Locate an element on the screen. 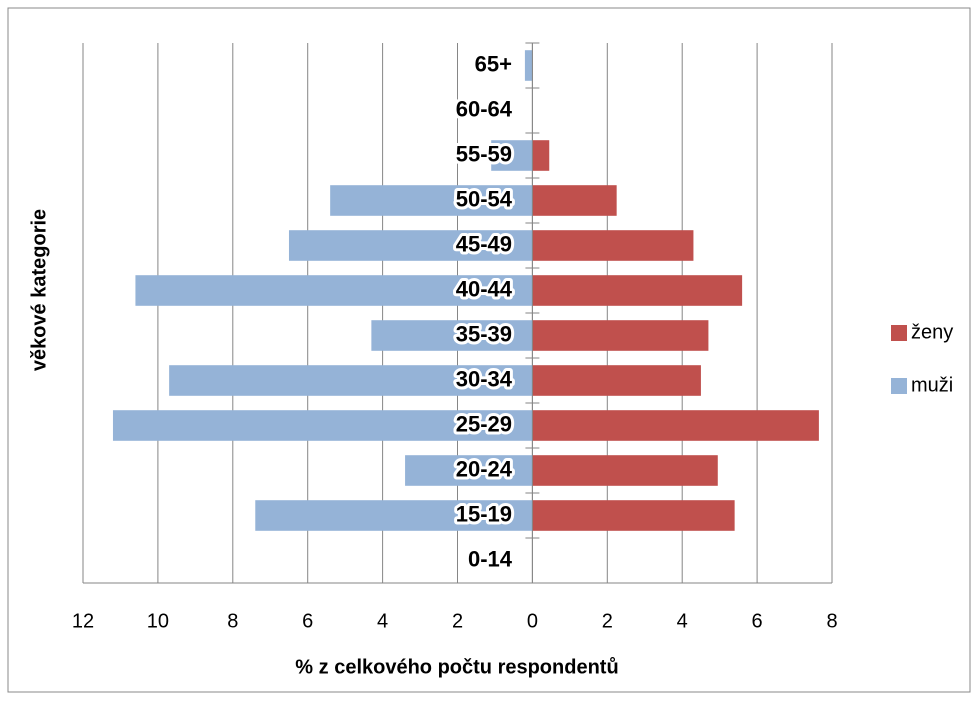 The image size is (979, 705). legend-label: muži is located at coordinates (932, 385).